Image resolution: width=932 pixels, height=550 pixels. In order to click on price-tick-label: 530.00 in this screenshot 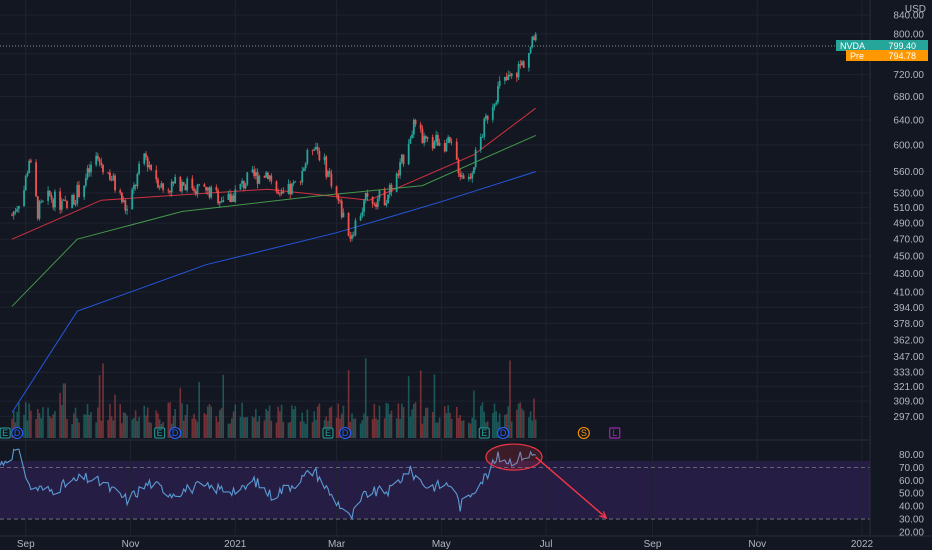, I will do `click(908, 193)`.